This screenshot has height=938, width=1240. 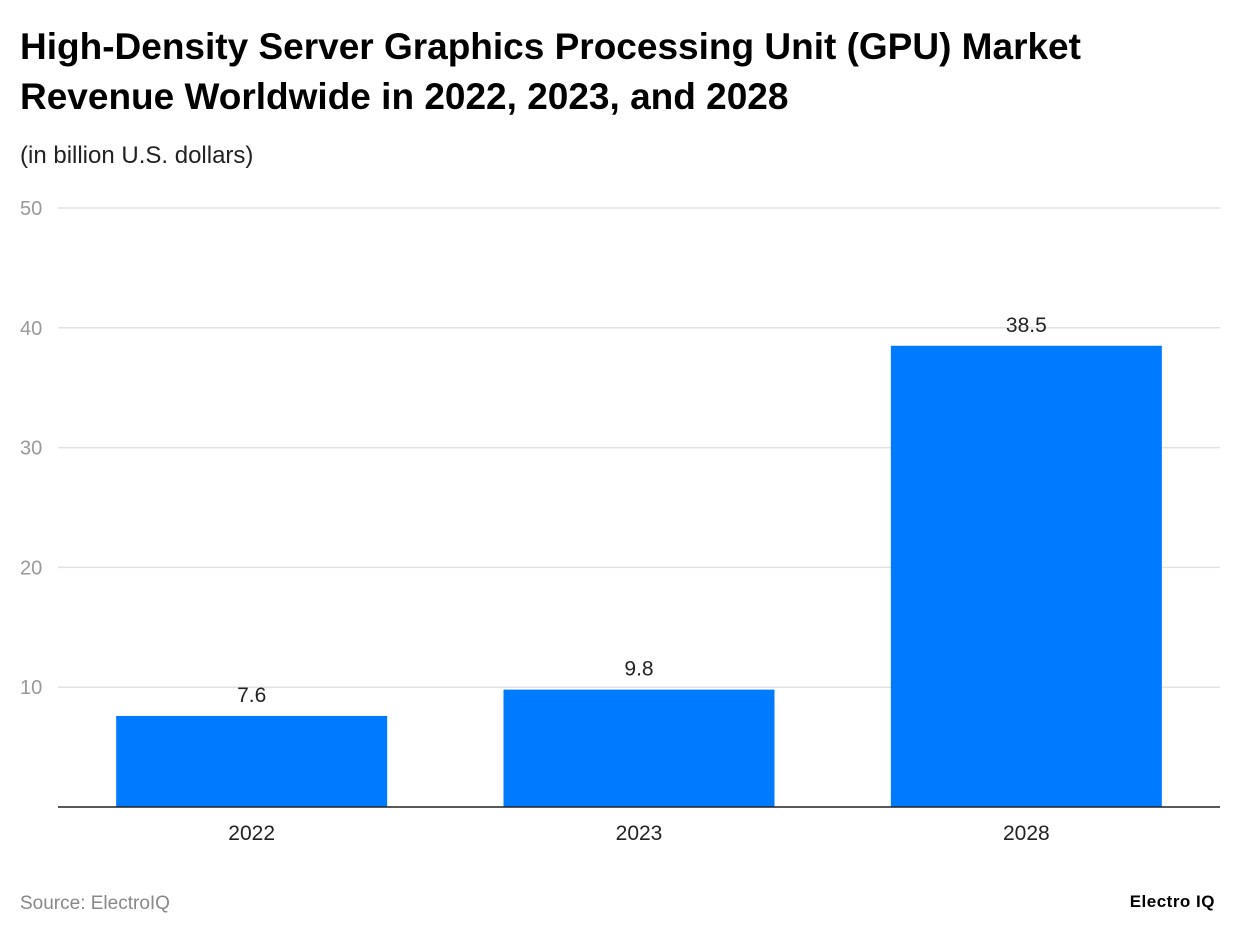 What do you see at coordinates (1172, 901) in the screenshot?
I see `electroiq-logo: Electro IQ` at bounding box center [1172, 901].